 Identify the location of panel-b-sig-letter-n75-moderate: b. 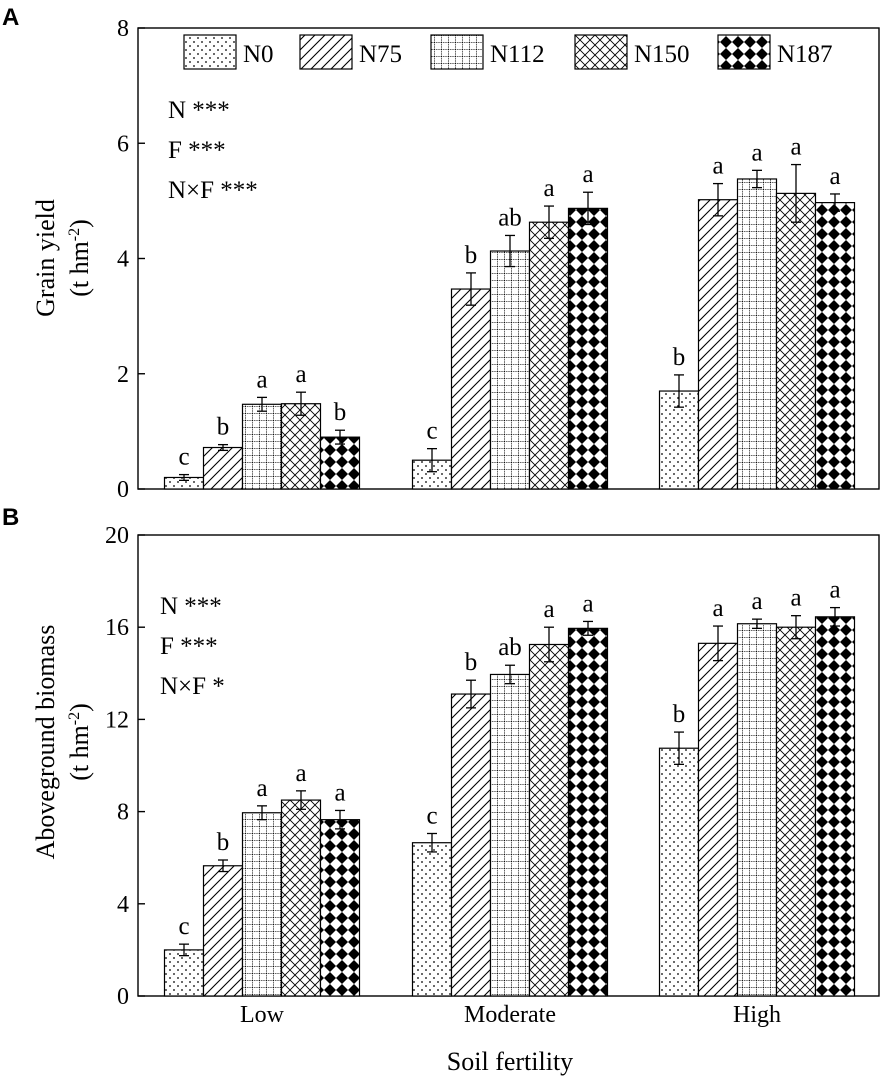
(471, 662).